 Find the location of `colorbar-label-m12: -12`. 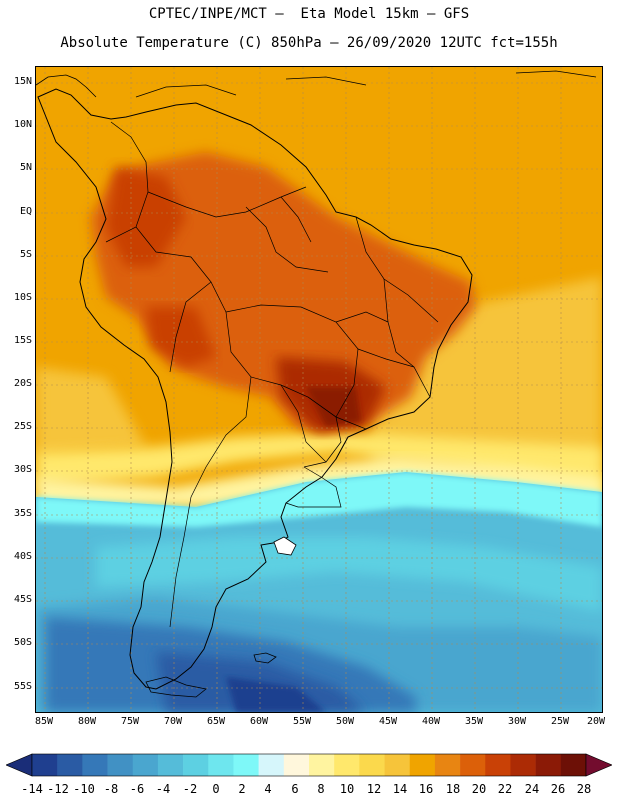

colorbar-label-m12: -12 is located at coordinates (58, 789).